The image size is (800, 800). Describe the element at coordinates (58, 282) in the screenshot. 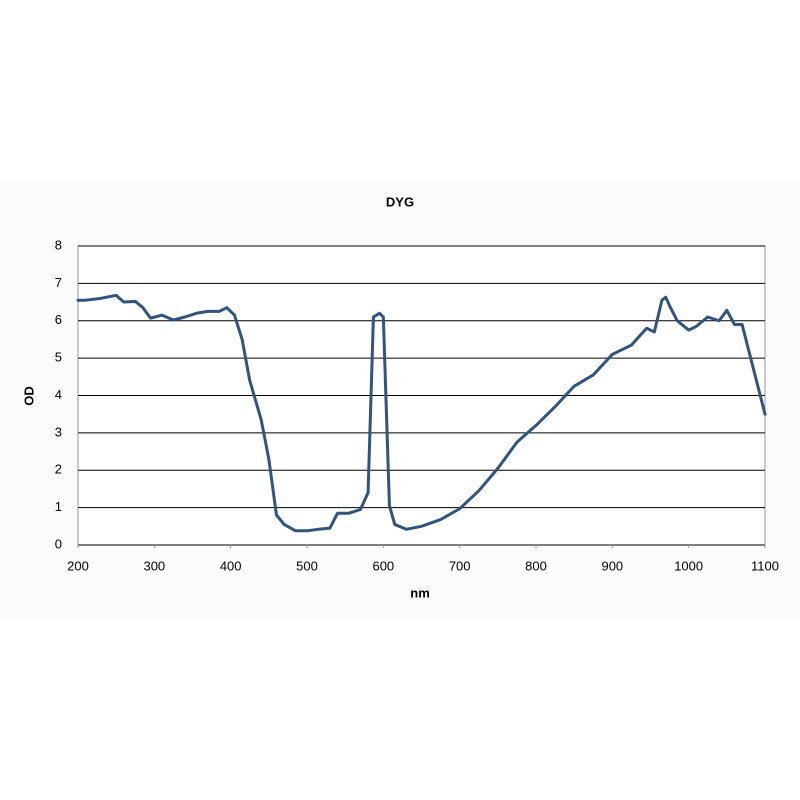

I see `y-tick-label: 7` at that location.